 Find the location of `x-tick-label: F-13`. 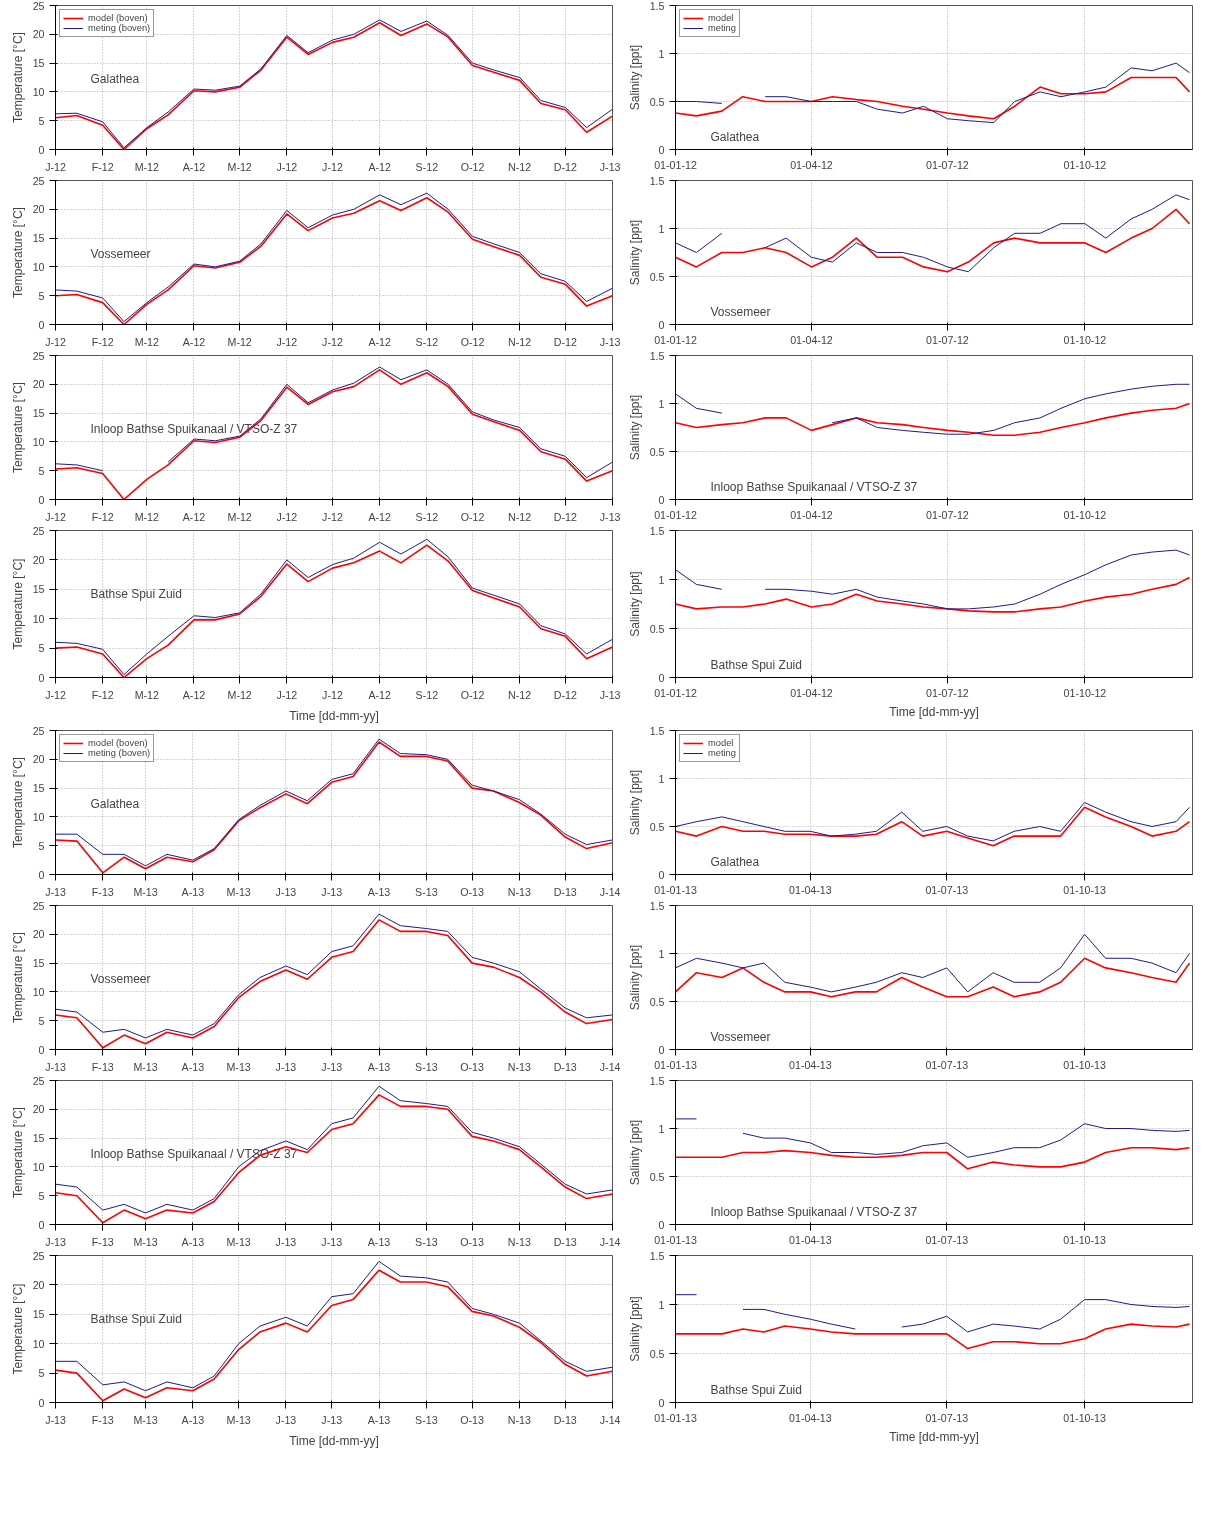

x-tick-label: F-13 is located at coordinates (102, 1241).